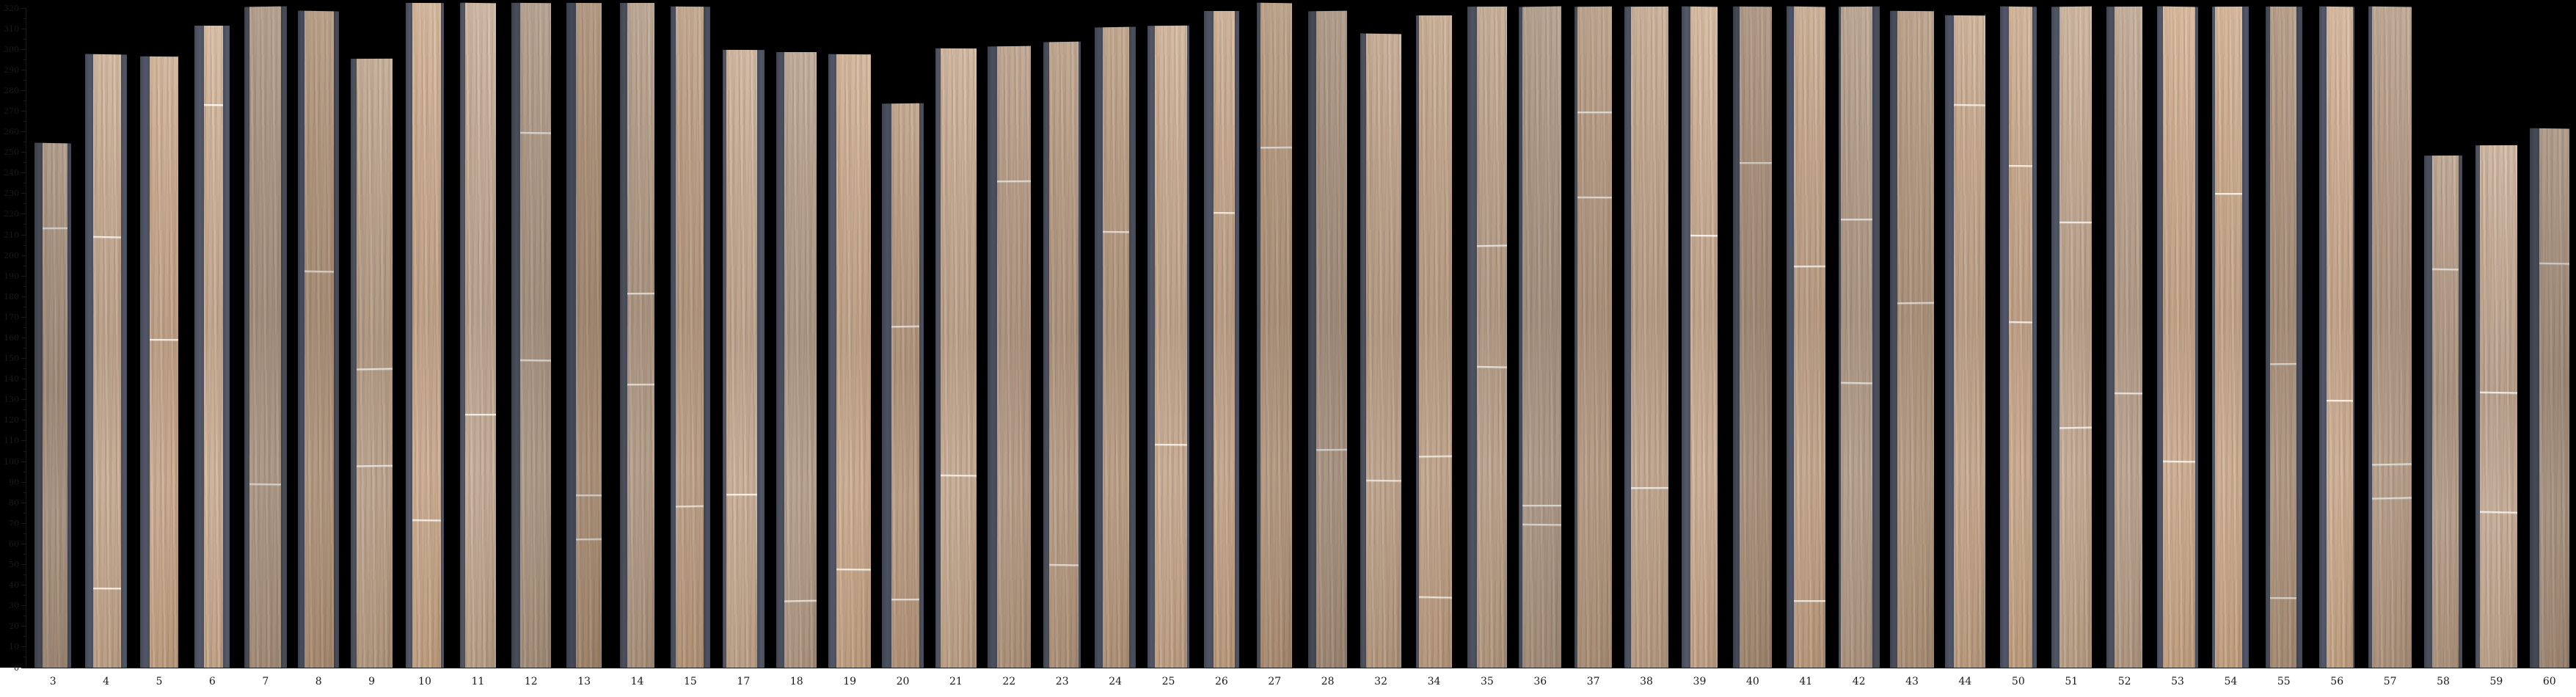 The height and width of the screenshot is (697, 2576). What do you see at coordinates (531, 681) in the screenshot?
I see `x-axis-tick-label: 12` at bounding box center [531, 681].